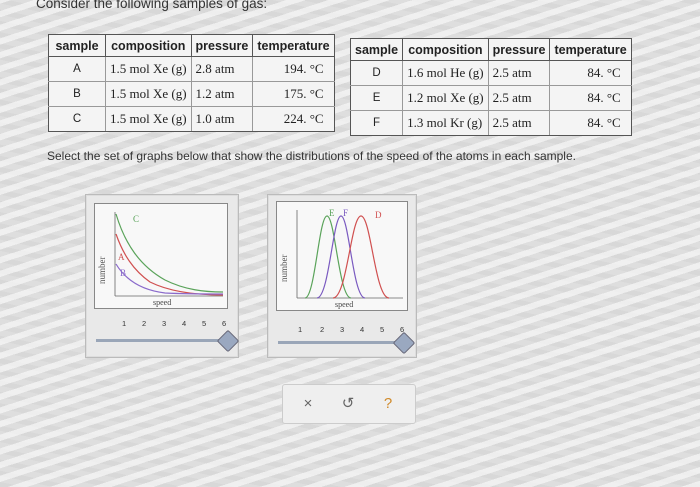 The image size is (700, 487). What do you see at coordinates (222, 119) in the screenshot?
I see `pressure-cell: 1.0 atm` at bounding box center [222, 119].